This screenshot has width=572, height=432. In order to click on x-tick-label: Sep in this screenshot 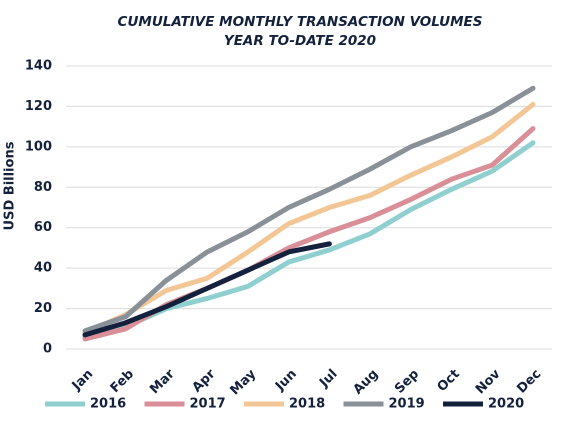, I will do `click(407, 382)`.